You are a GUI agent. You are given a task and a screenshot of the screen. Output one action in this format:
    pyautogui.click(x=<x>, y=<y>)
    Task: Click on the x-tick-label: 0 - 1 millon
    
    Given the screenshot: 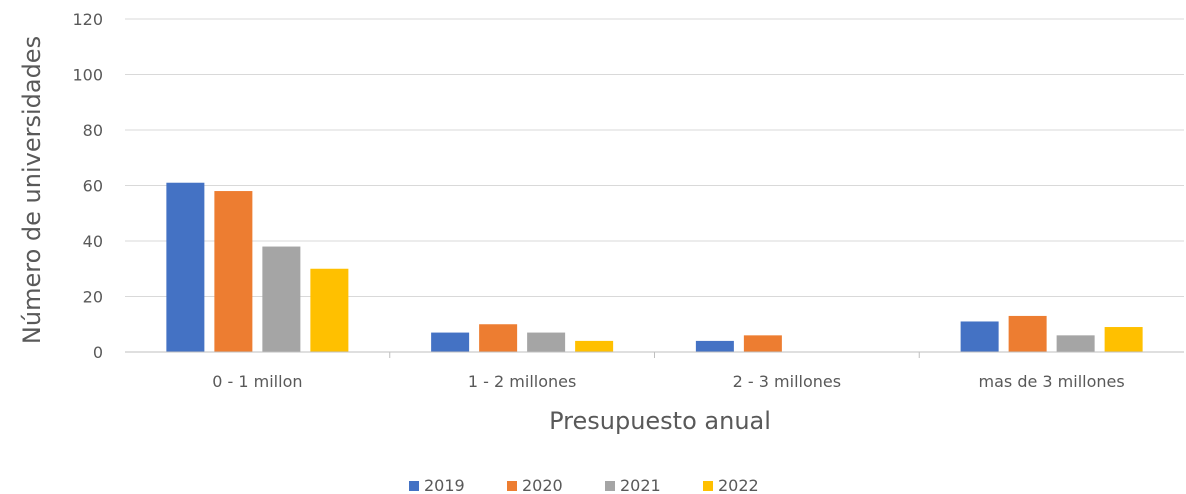 What is the action you would take?
    pyautogui.click(x=257, y=381)
    